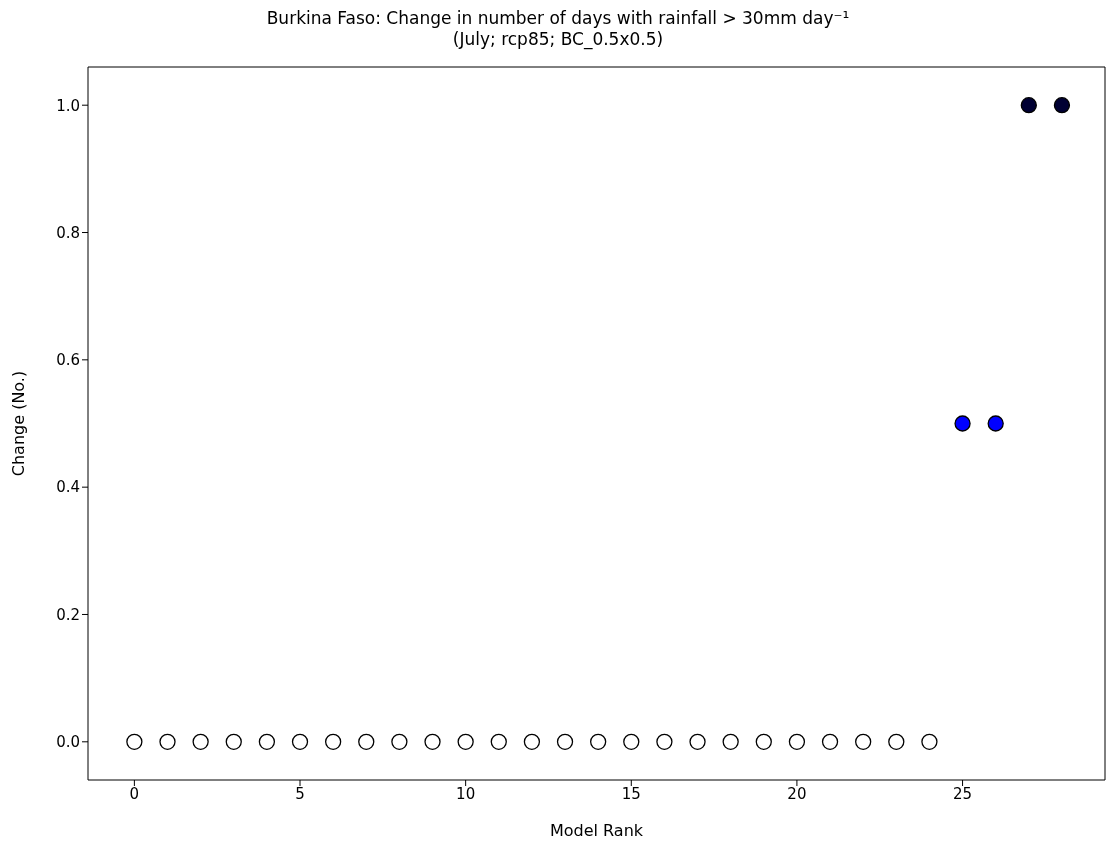 The image size is (1113, 865). I want to click on y-axis-title: Change (No.), so click(18, 423).